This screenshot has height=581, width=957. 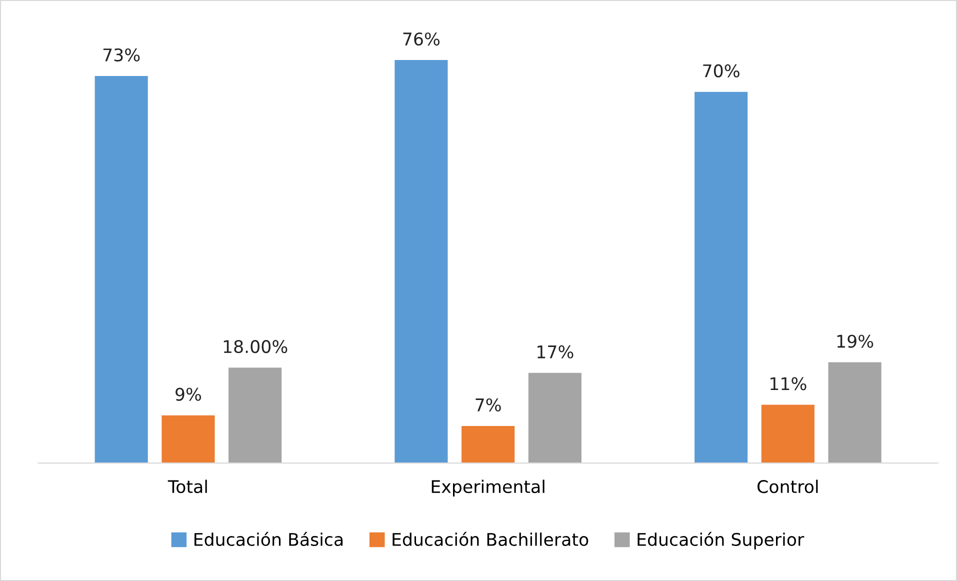 What do you see at coordinates (556, 351) in the screenshot?
I see `data-label: 17%` at bounding box center [556, 351].